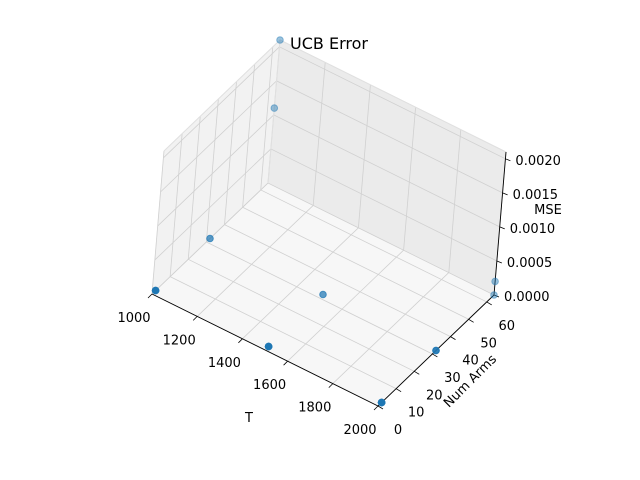 The width and height of the screenshot is (640, 480). Describe the element at coordinates (416, 413) in the screenshot. I see `tick-label-y: 10` at that location.